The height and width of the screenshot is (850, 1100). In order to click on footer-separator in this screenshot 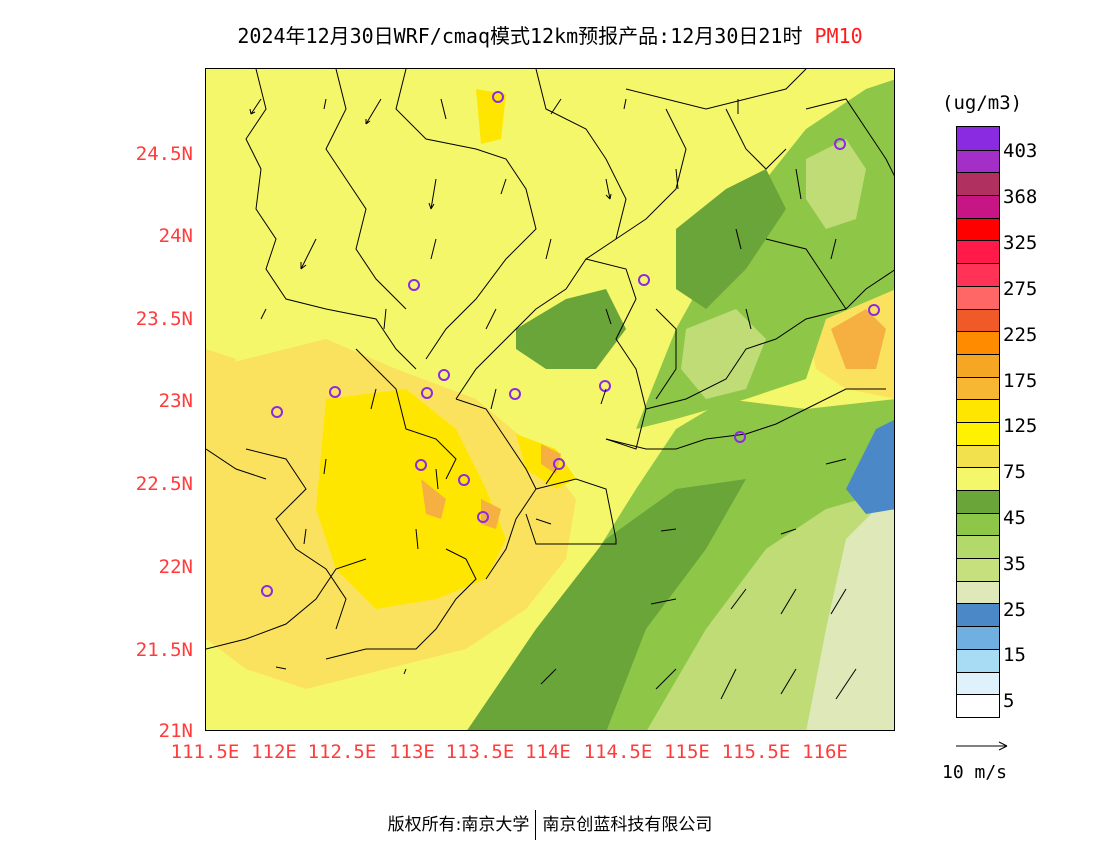, I will do `click(536, 825)`.